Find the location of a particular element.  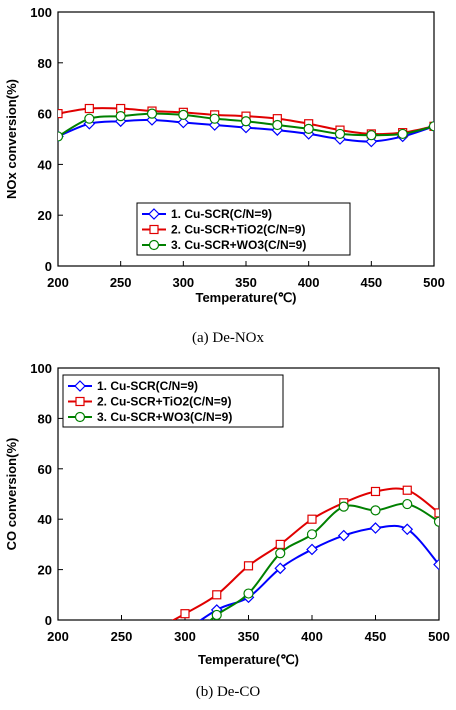

figure-caption: (b) De-CO is located at coordinates (228, 692).